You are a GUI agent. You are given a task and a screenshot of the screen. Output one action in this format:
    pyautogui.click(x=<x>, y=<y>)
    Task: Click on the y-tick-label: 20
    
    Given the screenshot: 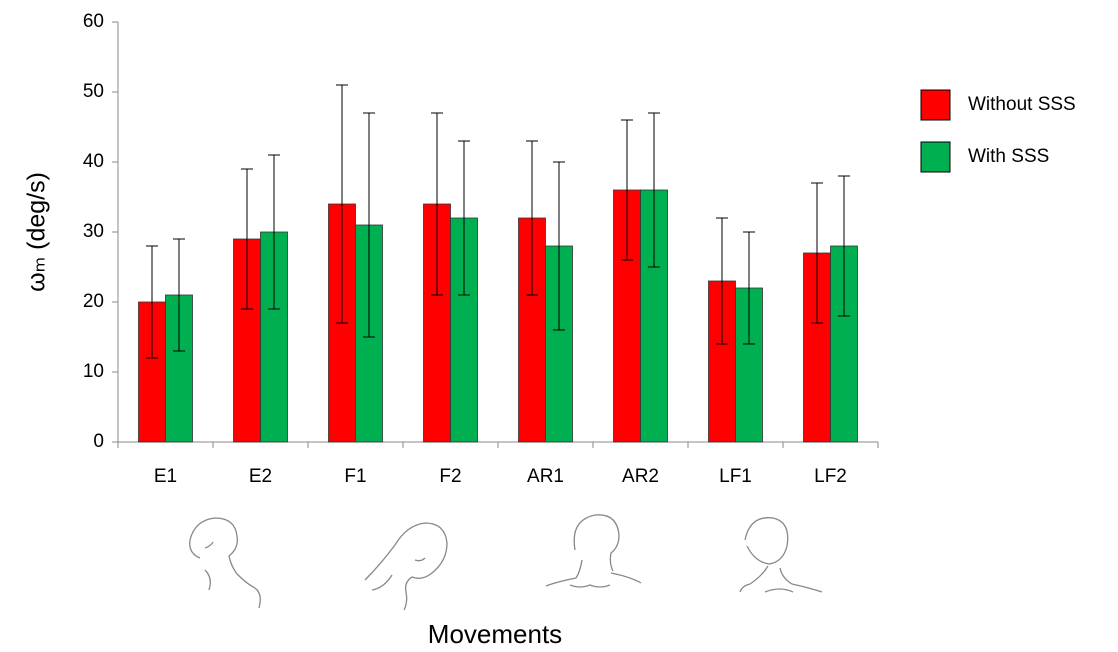 What is the action you would take?
    pyautogui.click(x=93, y=301)
    